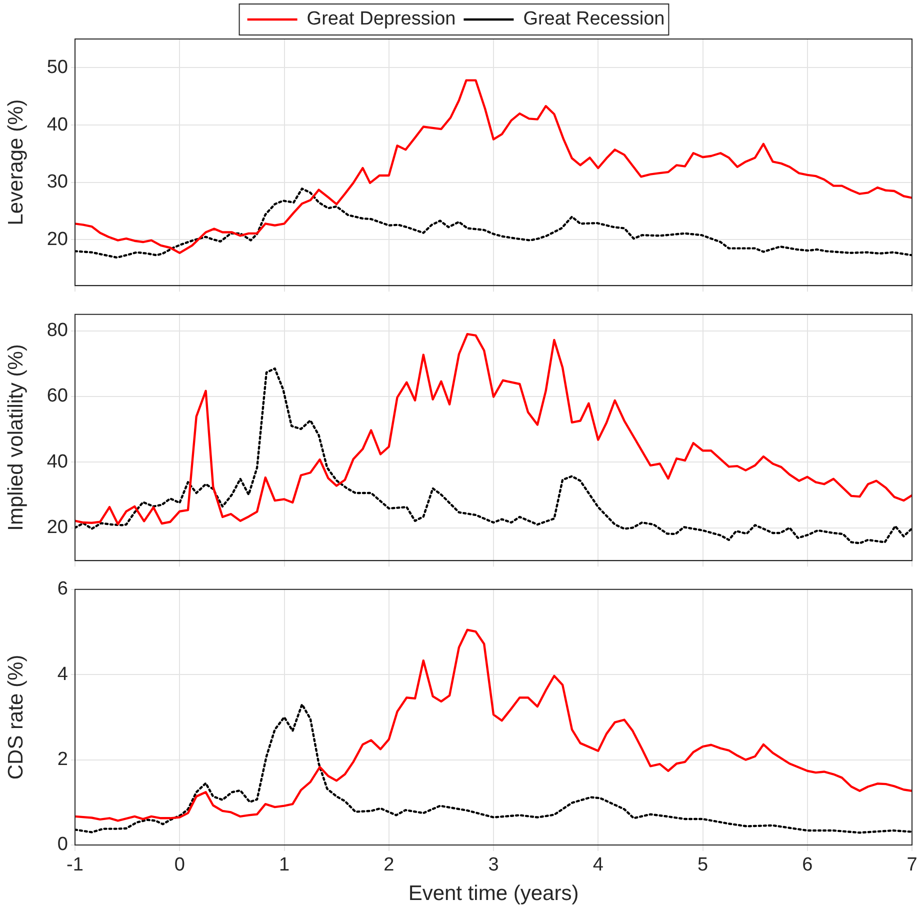  I want to click on x-tick-label: 7, so click(912, 865).